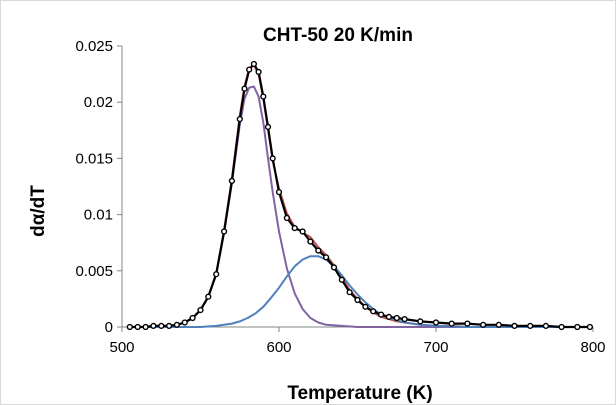 The image size is (616, 405). I want to click on y-tick-label: 0.02, so click(98, 102).